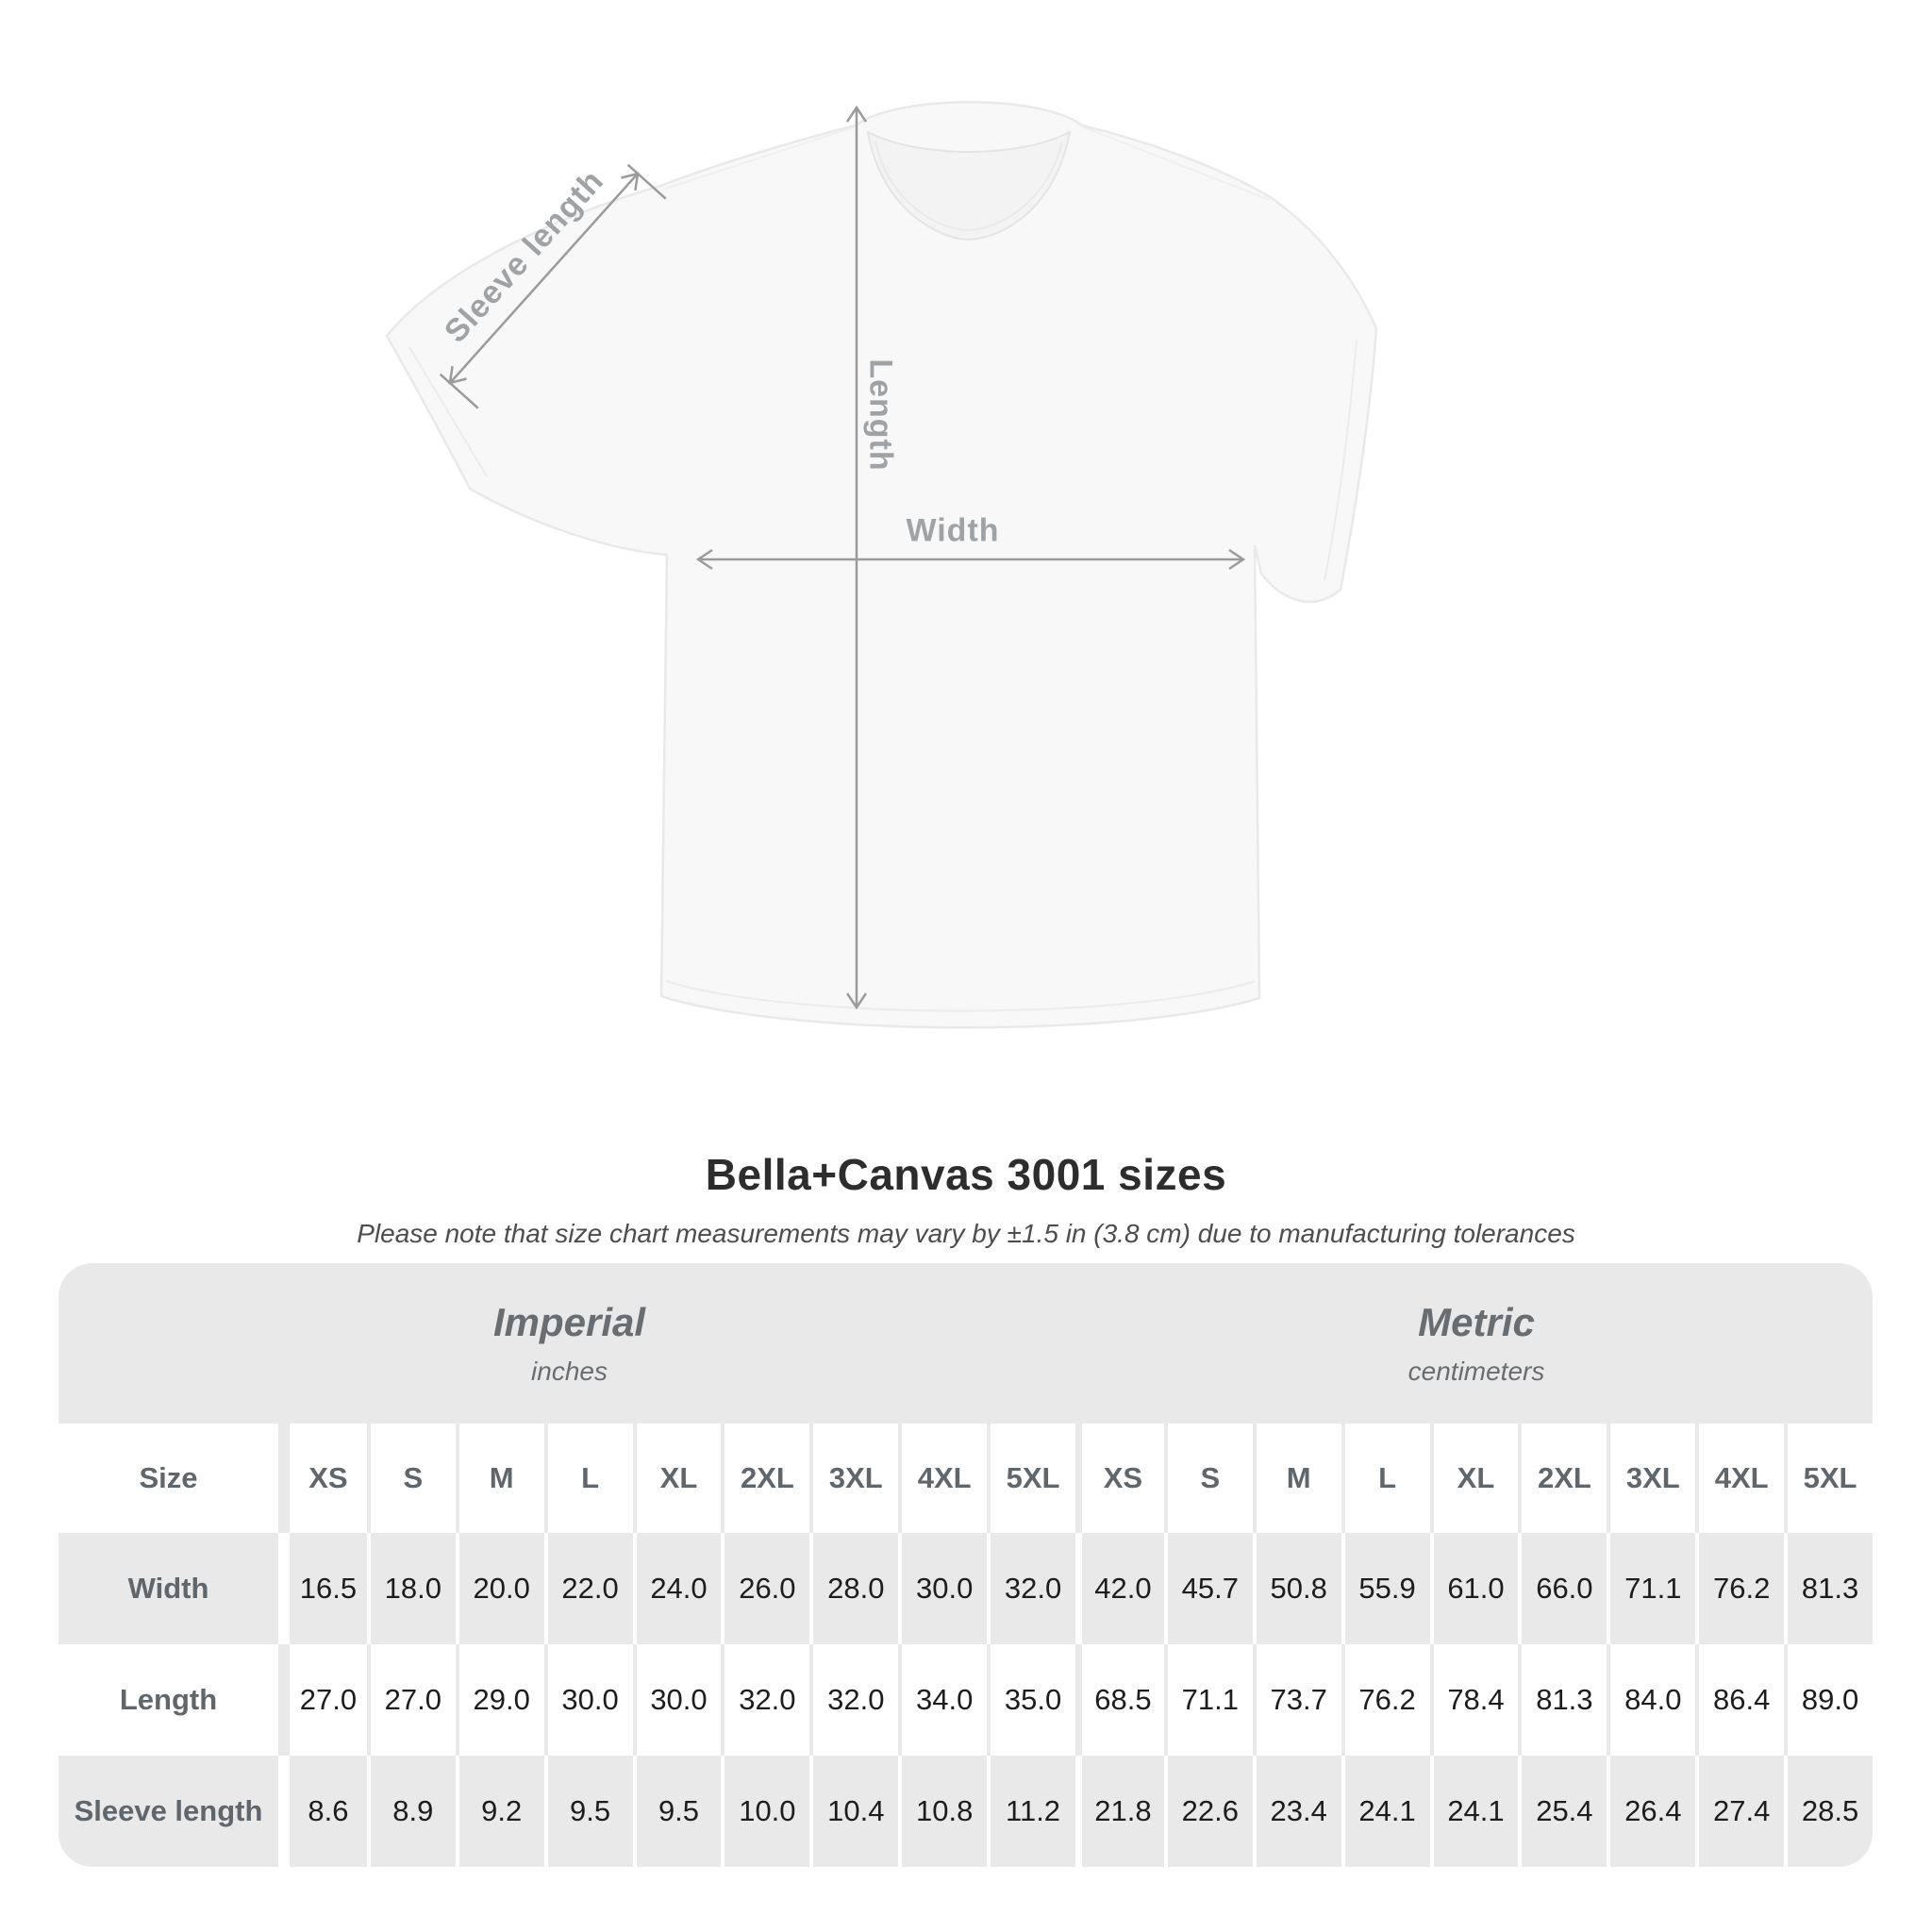 The image size is (1932, 1932). I want to click on table-cell: 18.0, so click(411, 1589).